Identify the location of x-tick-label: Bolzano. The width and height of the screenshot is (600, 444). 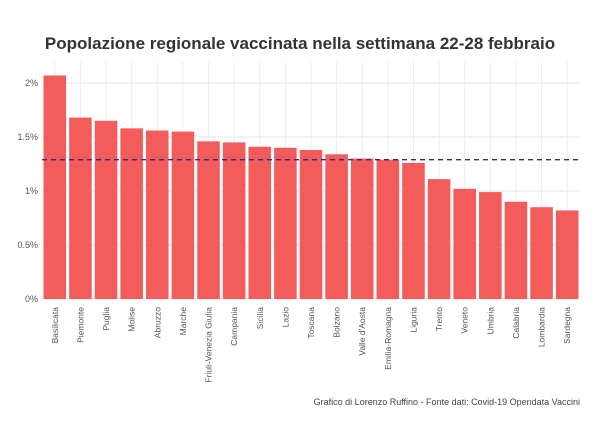
(337, 322).